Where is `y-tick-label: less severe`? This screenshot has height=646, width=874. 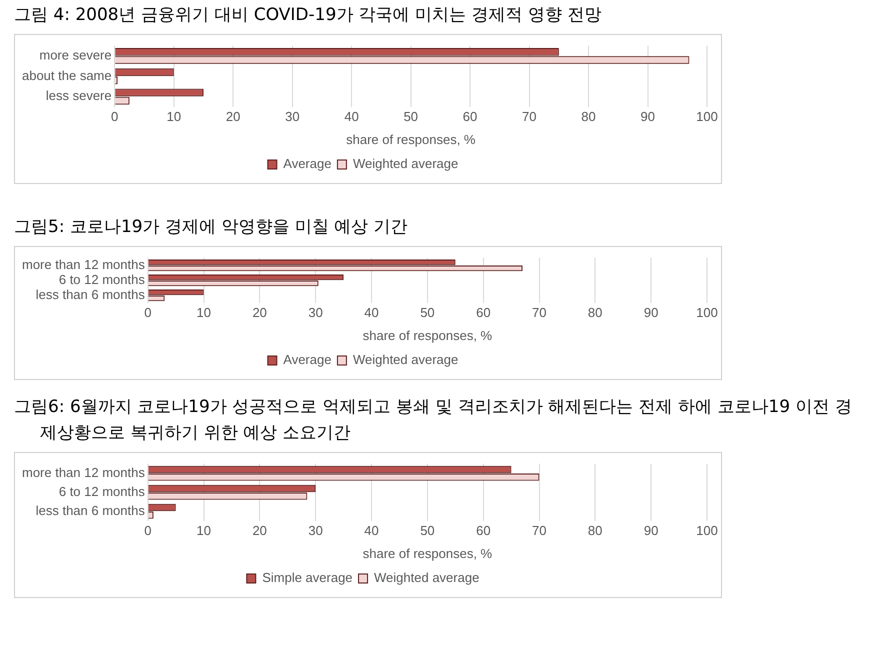
y-tick-label: less severe is located at coordinates (79, 96).